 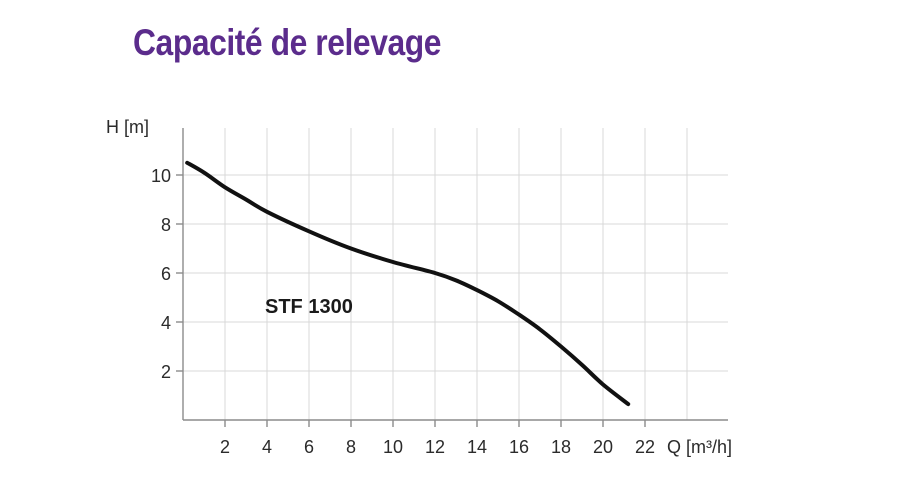 What do you see at coordinates (351, 447) in the screenshot?
I see `x-tick-label: 8` at bounding box center [351, 447].